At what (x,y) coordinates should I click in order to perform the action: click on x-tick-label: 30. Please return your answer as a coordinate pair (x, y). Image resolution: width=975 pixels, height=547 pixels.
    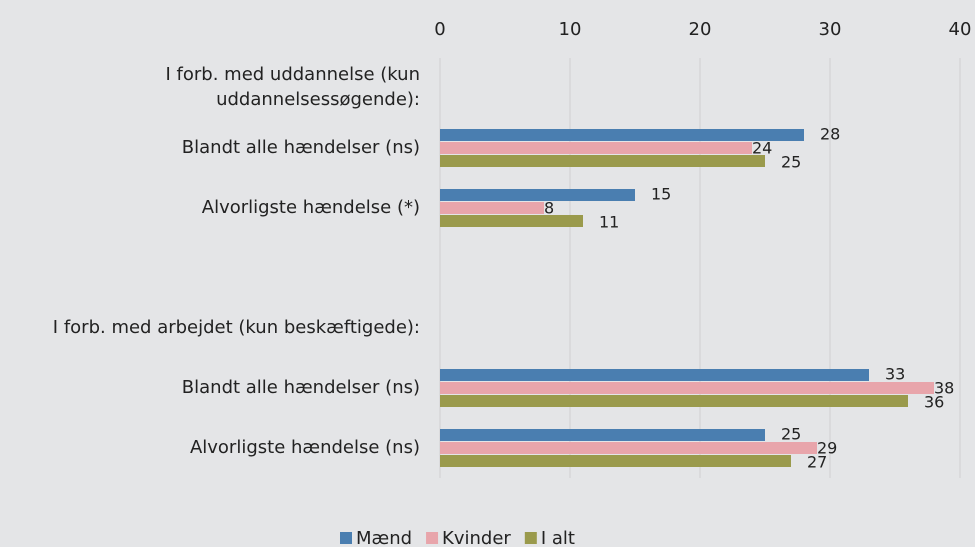
    Looking at the image, I should click on (830, 29).